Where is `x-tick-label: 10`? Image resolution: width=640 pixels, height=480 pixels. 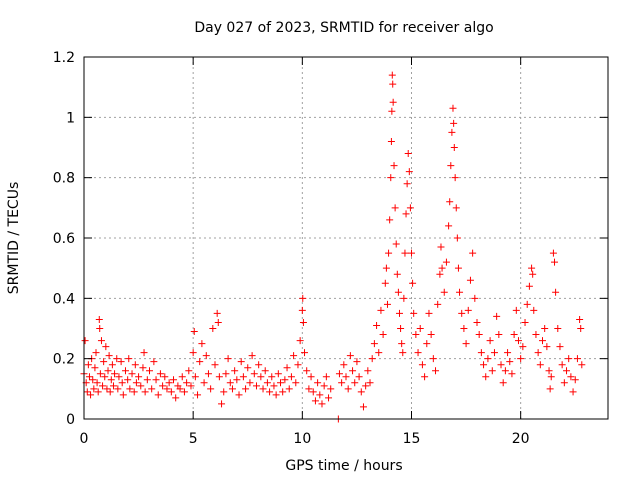 x-tick-label: 10 is located at coordinates (302, 439).